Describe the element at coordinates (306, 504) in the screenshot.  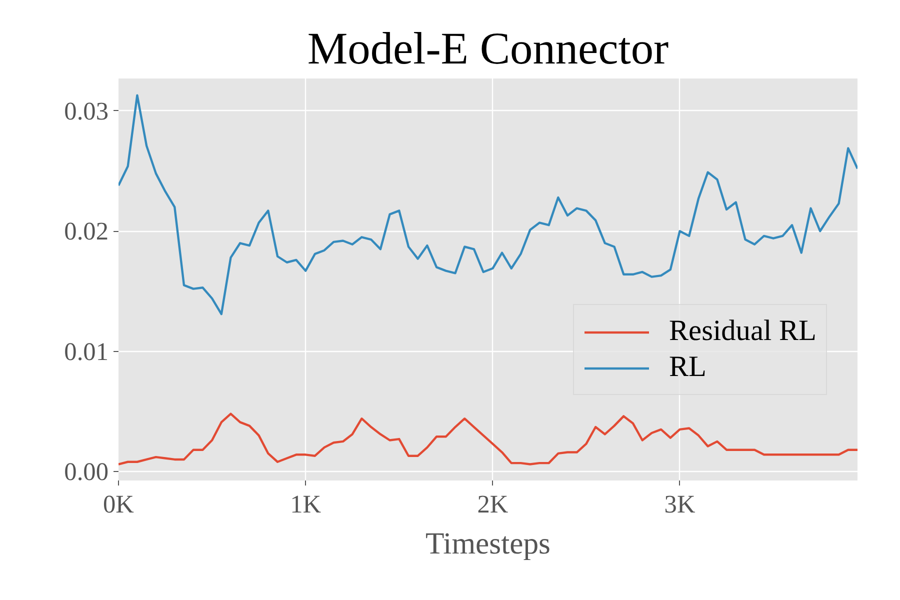
I see `x-tick-label: 1K` at that location.